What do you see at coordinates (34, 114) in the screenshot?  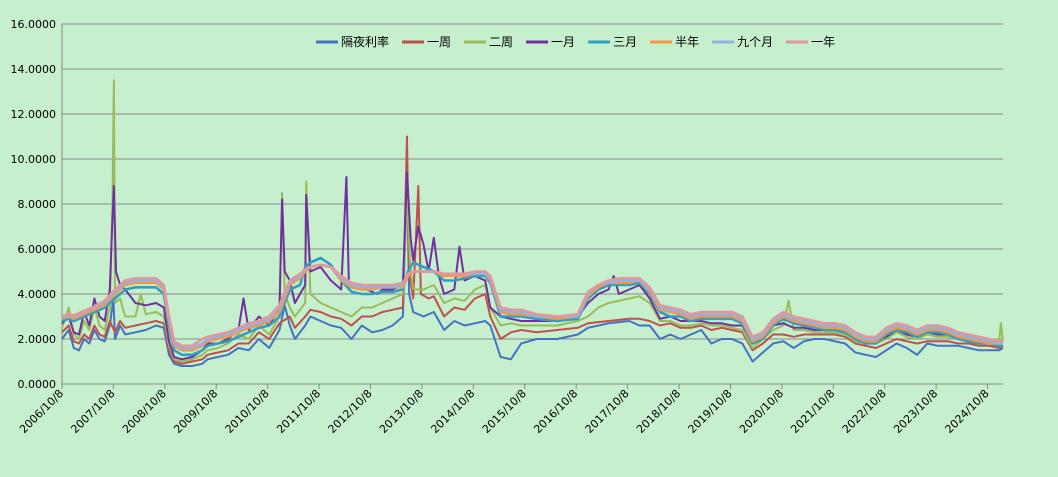 I see `y-tick-label: 12.0000` at bounding box center [34, 114].